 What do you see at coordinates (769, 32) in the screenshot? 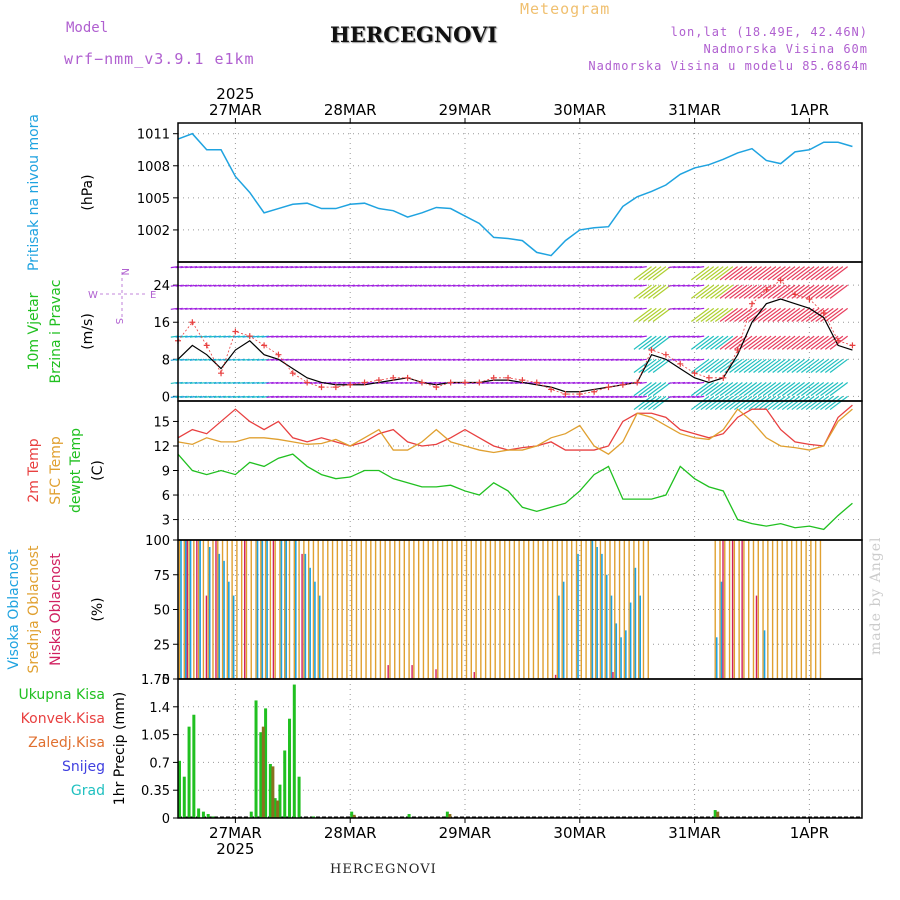
I see `lonlat-label: lon,lat (18.49E, 42.46N)` at bounding box center [769, 32].